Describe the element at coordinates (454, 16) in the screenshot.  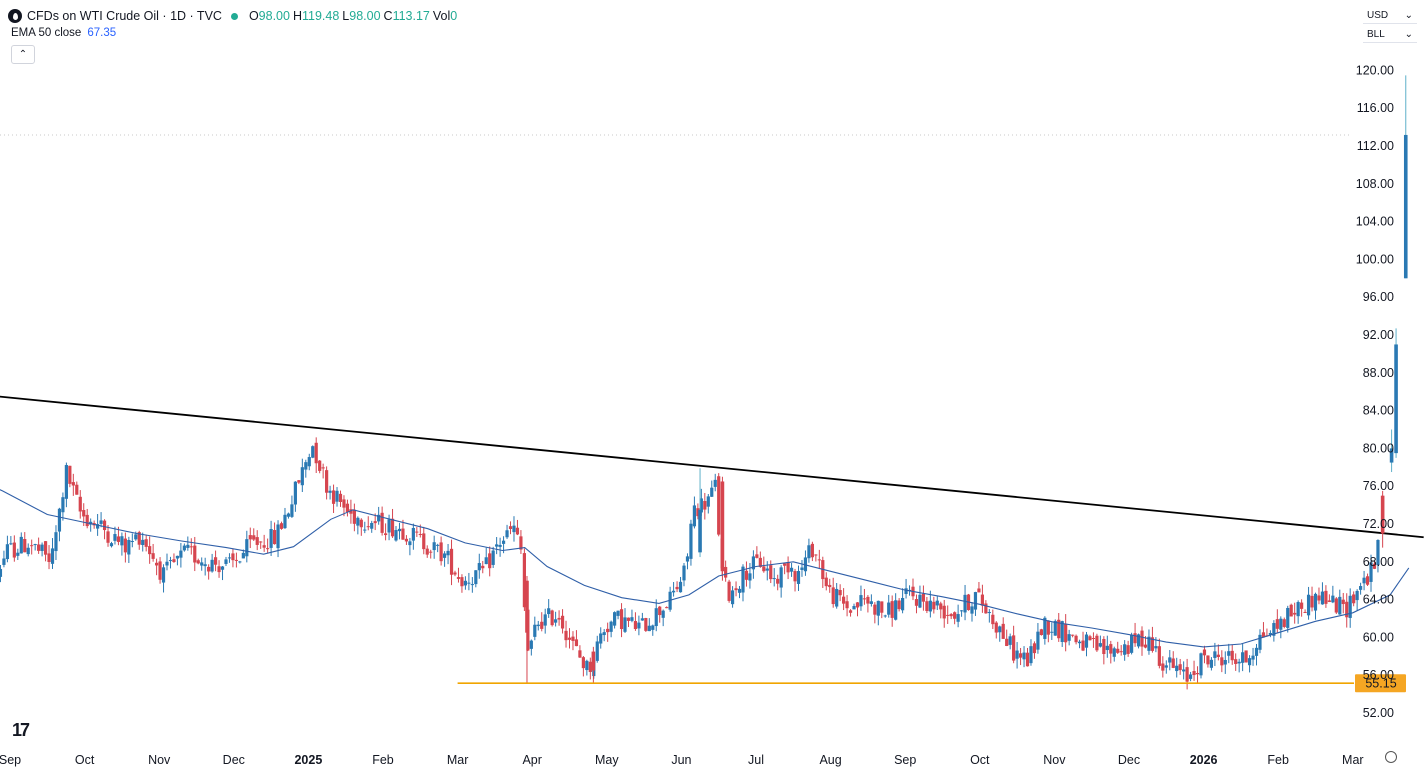
I see `volume-value: 0` at that location.